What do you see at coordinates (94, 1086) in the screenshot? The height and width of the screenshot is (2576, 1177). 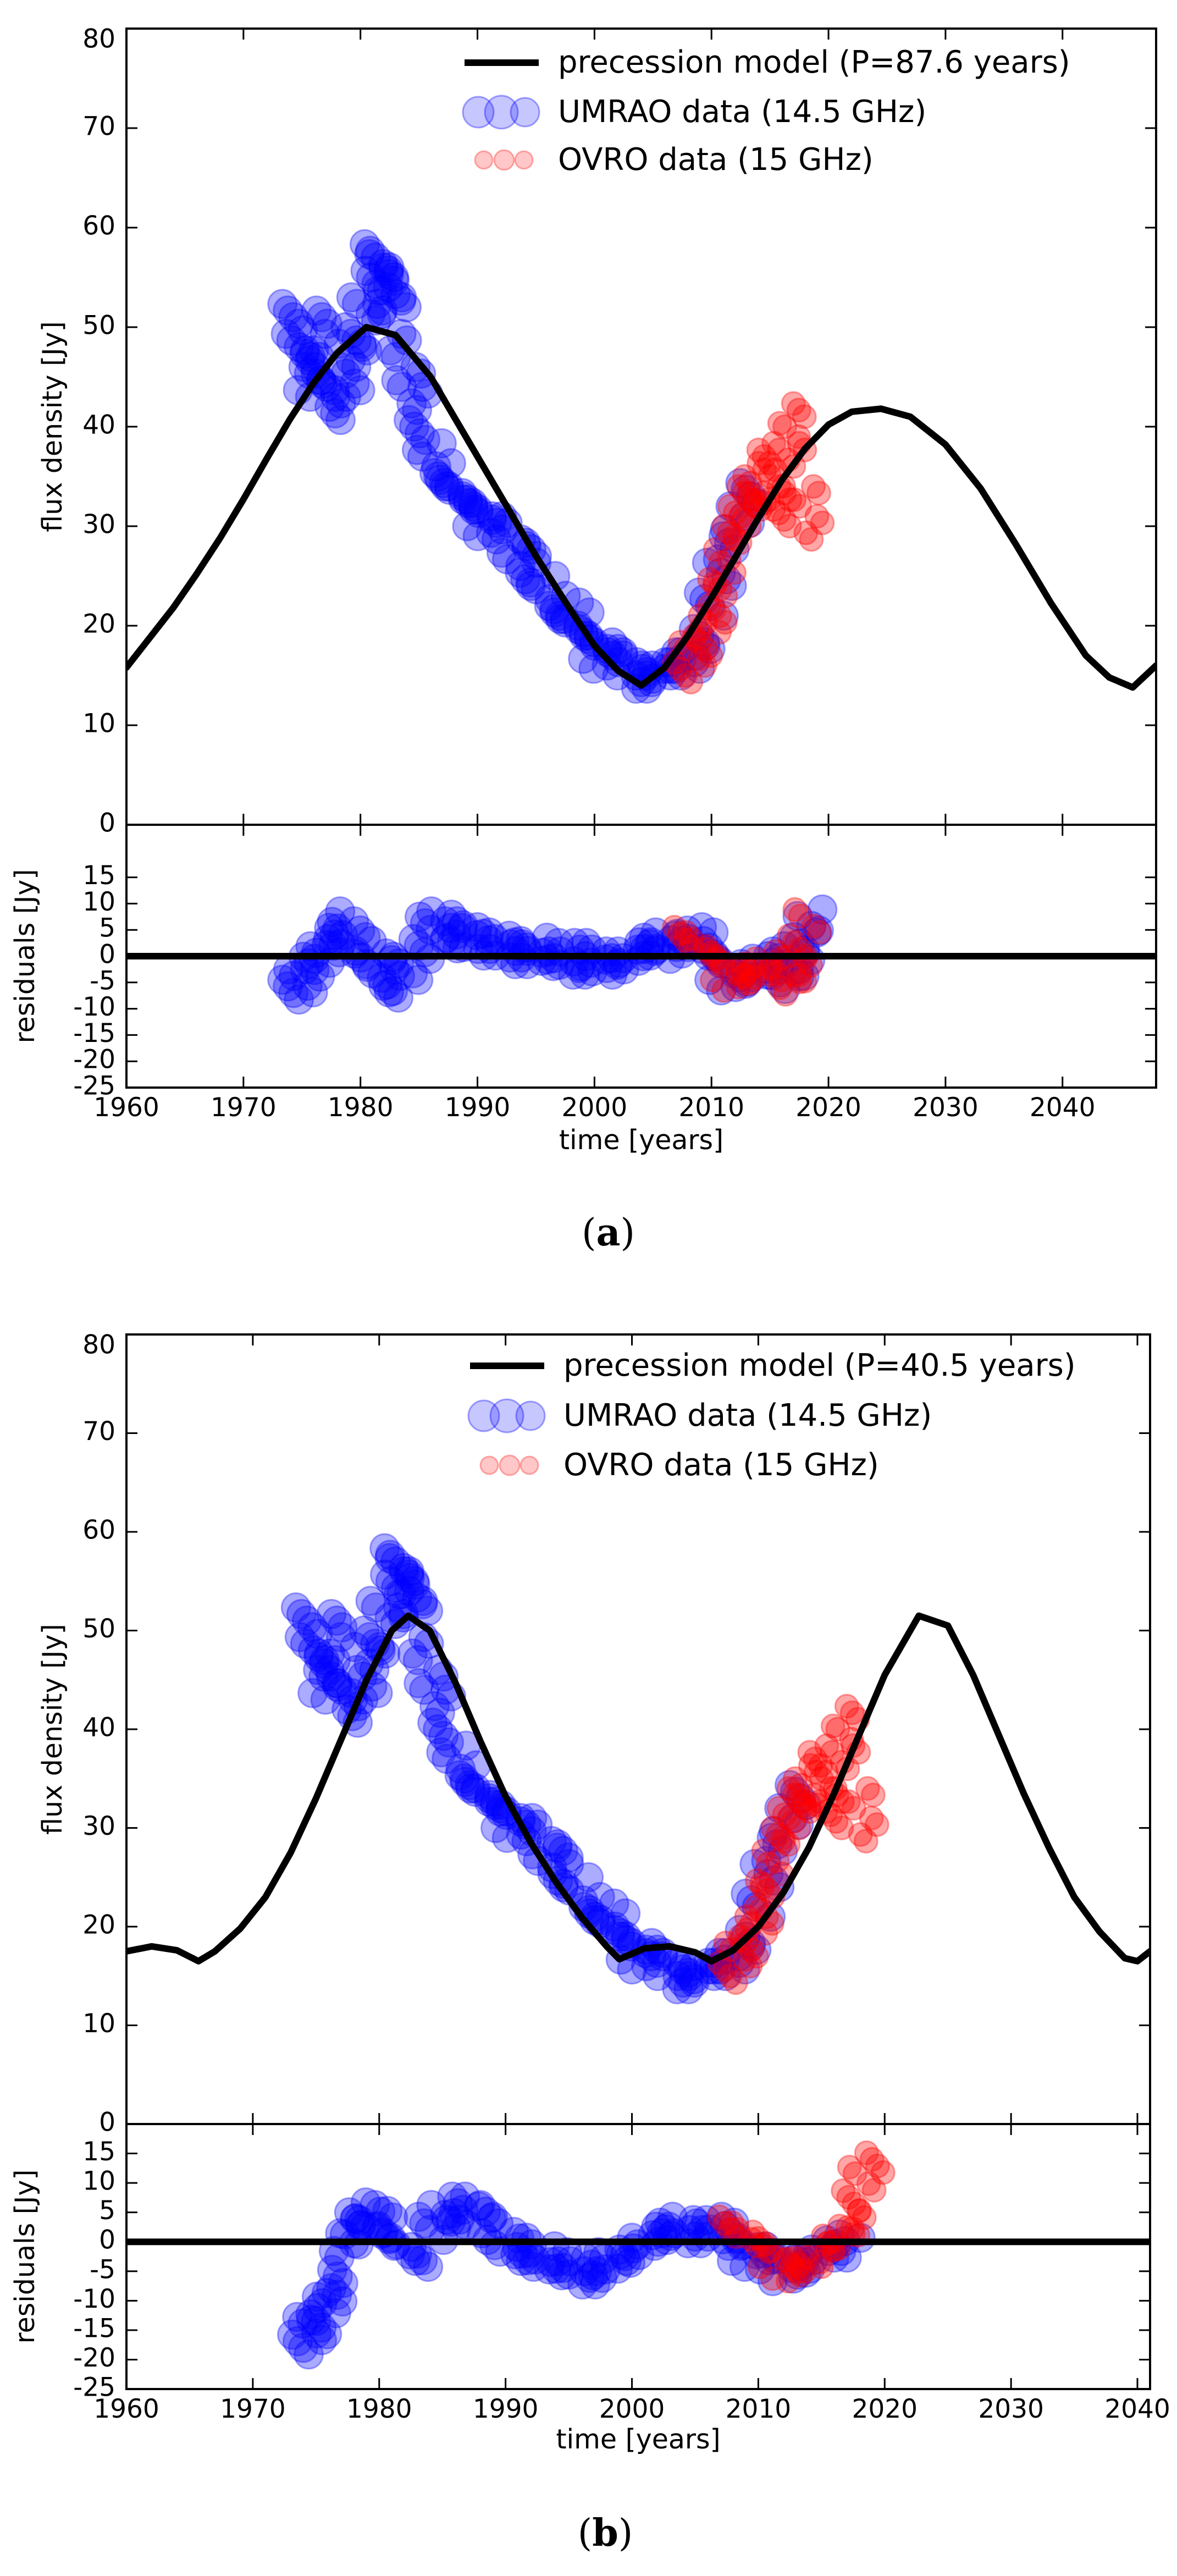 I see `residual-tick-label: -25` at bounding box center [94, 1086].